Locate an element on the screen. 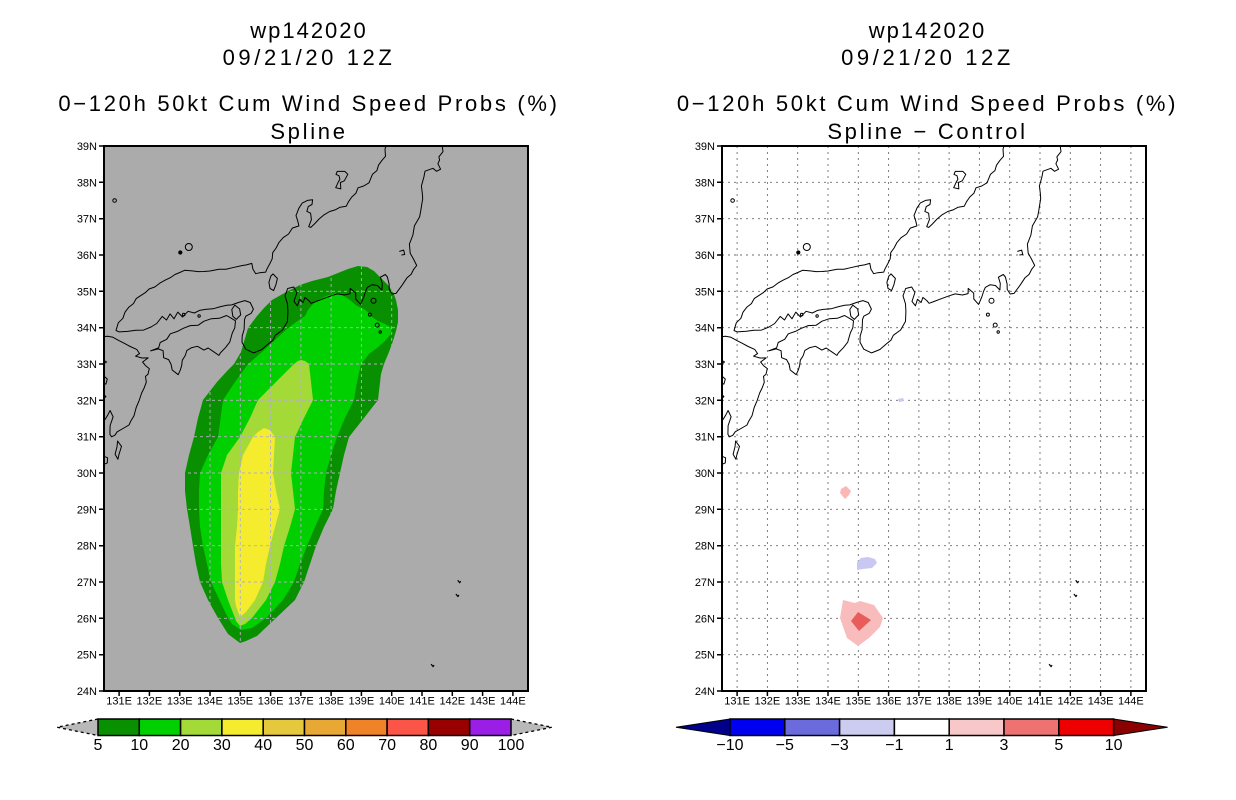 The height and width of the screenshot is (800, 1236). svg-text: 1 is located at coordinates (949, 745).